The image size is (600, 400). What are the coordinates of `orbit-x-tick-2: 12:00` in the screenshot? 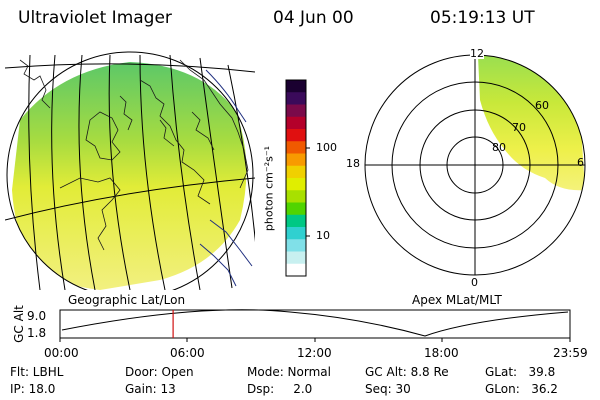 It's located at (314, 353).